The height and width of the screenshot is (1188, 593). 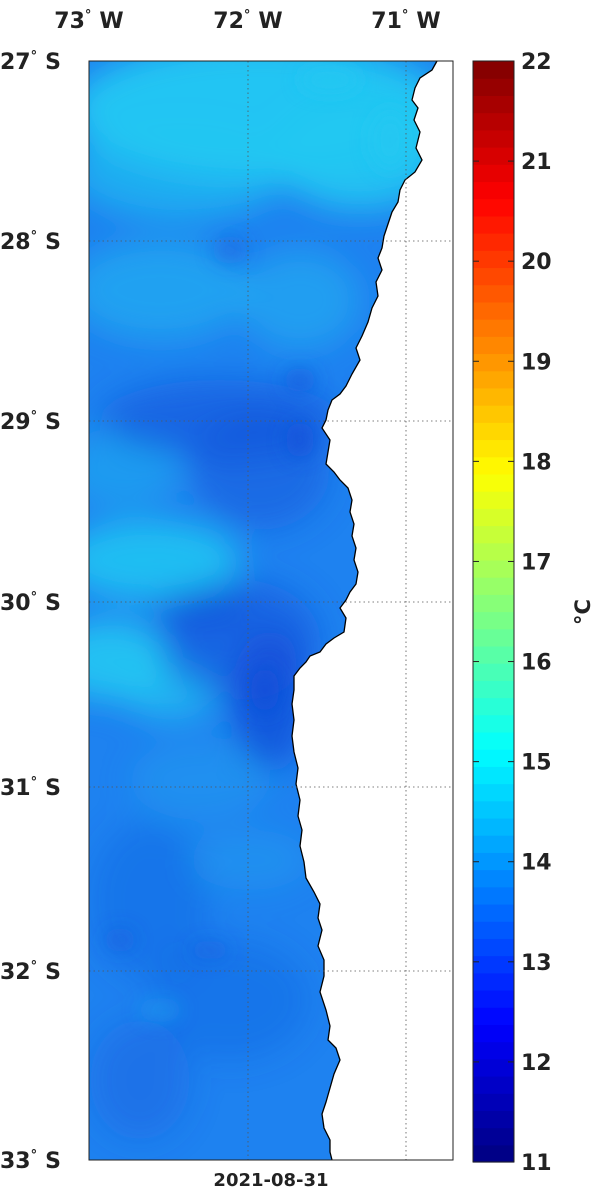 I want to click on colorbar-tick-label: 13, so click(x=536, y=963).